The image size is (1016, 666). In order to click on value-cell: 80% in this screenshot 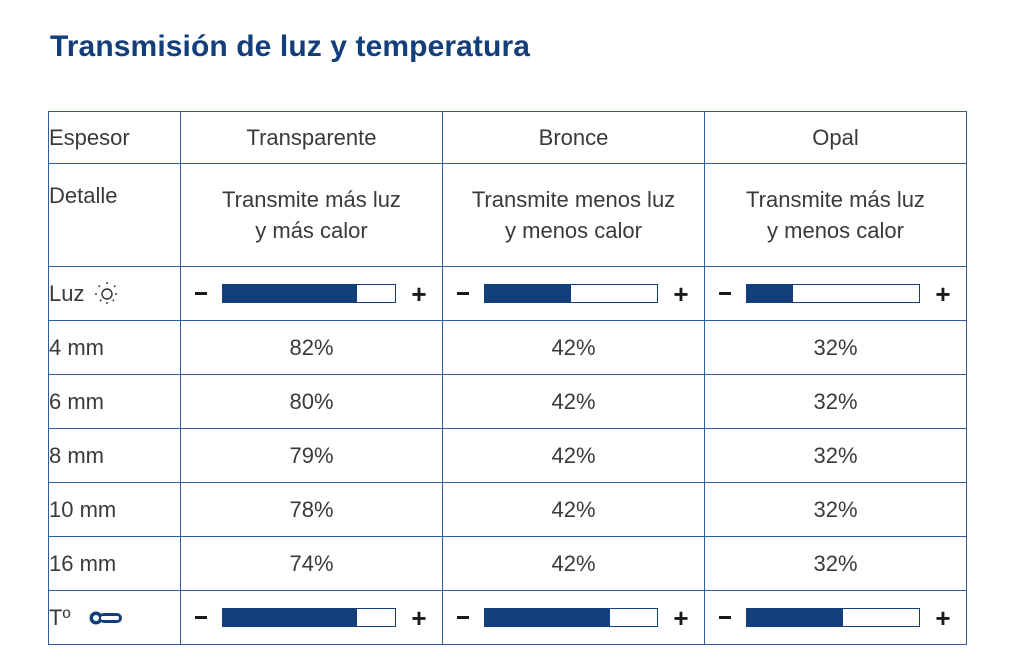, I will do `click(311, 401)`.